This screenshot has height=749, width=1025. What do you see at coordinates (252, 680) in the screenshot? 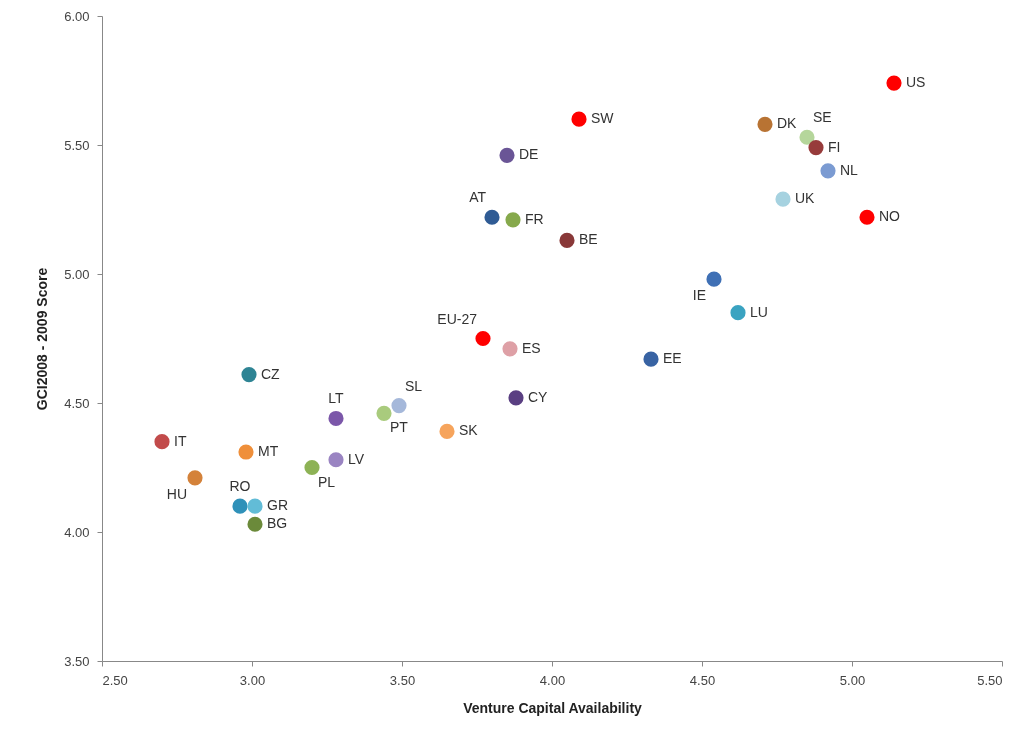
I see `x-tick-label: 3.00` at bounding box center [252, 680].